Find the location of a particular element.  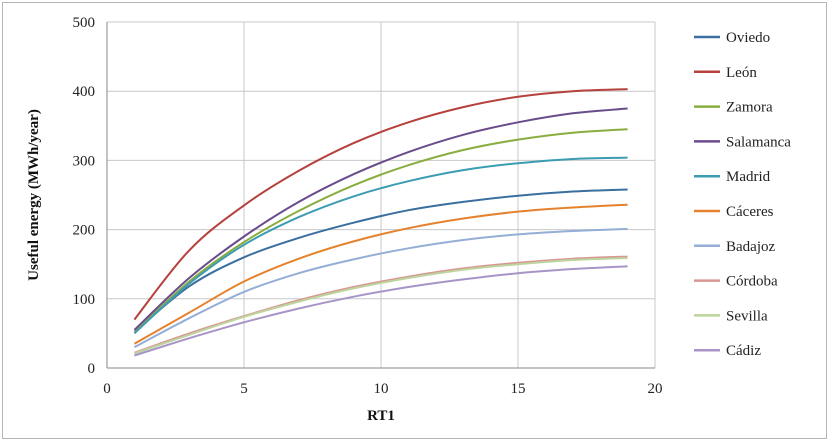

x-axis-title: RT1 is located at coordinates (381, 416).